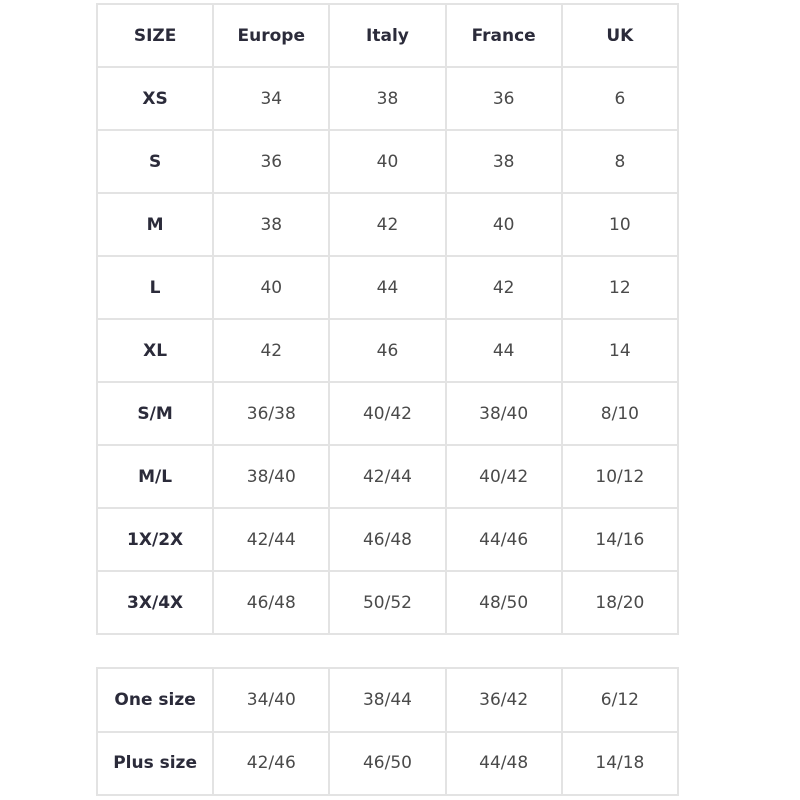 The image size is (800, 800). I want to click on column-header: UK, so click(620, 35).